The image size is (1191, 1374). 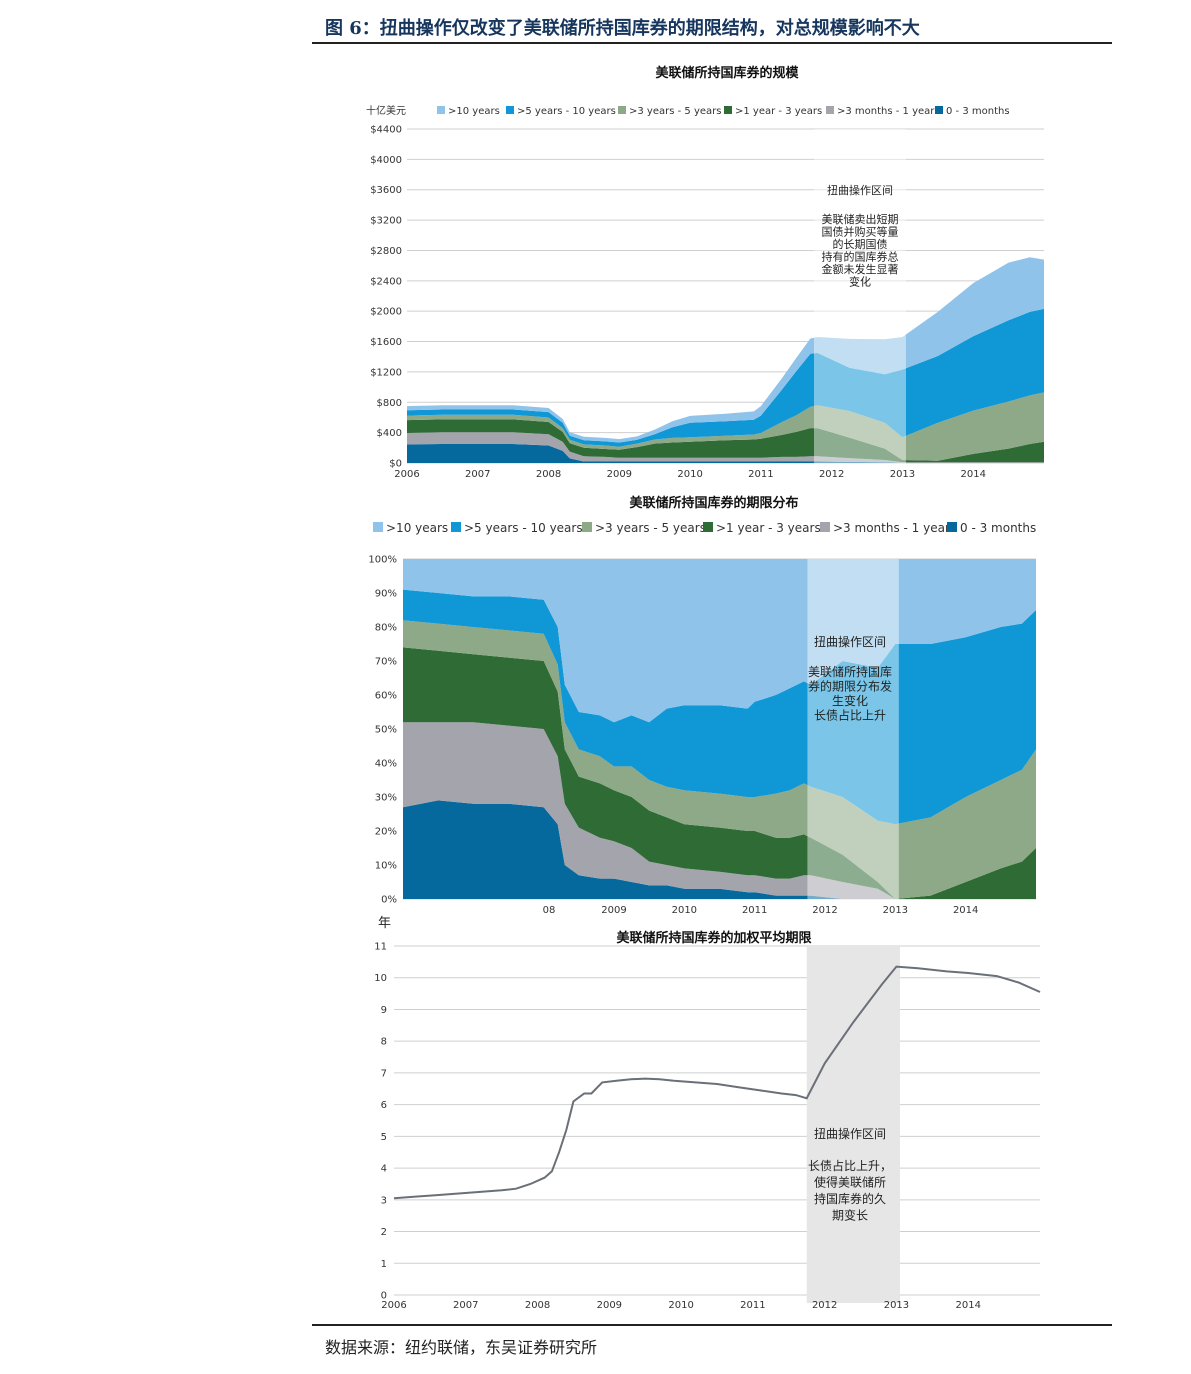 What do you see at coordinates (389, 900) in the screenshot?
I see `y-tick-label: 0%` at bounding box center [389, 900].